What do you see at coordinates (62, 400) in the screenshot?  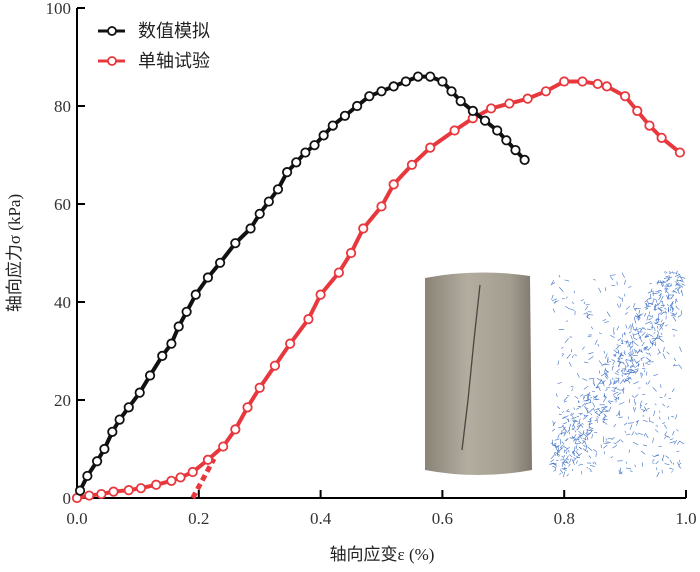 I see `y-tick-label: 20` at bounding box center [62, 400].